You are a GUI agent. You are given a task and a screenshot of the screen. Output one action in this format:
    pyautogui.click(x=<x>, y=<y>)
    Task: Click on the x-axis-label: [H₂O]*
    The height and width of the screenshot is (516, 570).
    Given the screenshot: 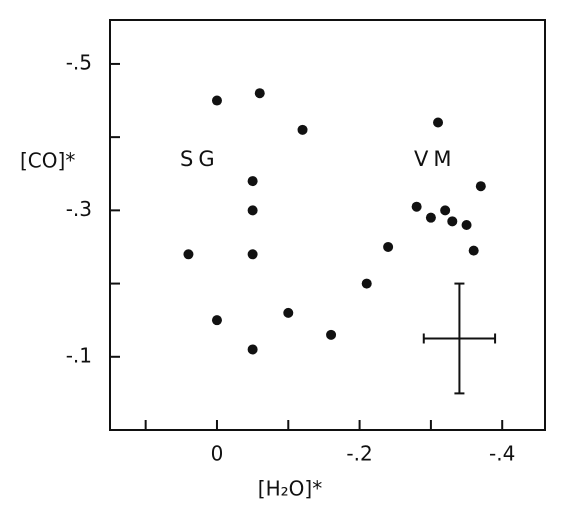 What is the action you would take?
    pyautogui.click(x=290, y=489)
    